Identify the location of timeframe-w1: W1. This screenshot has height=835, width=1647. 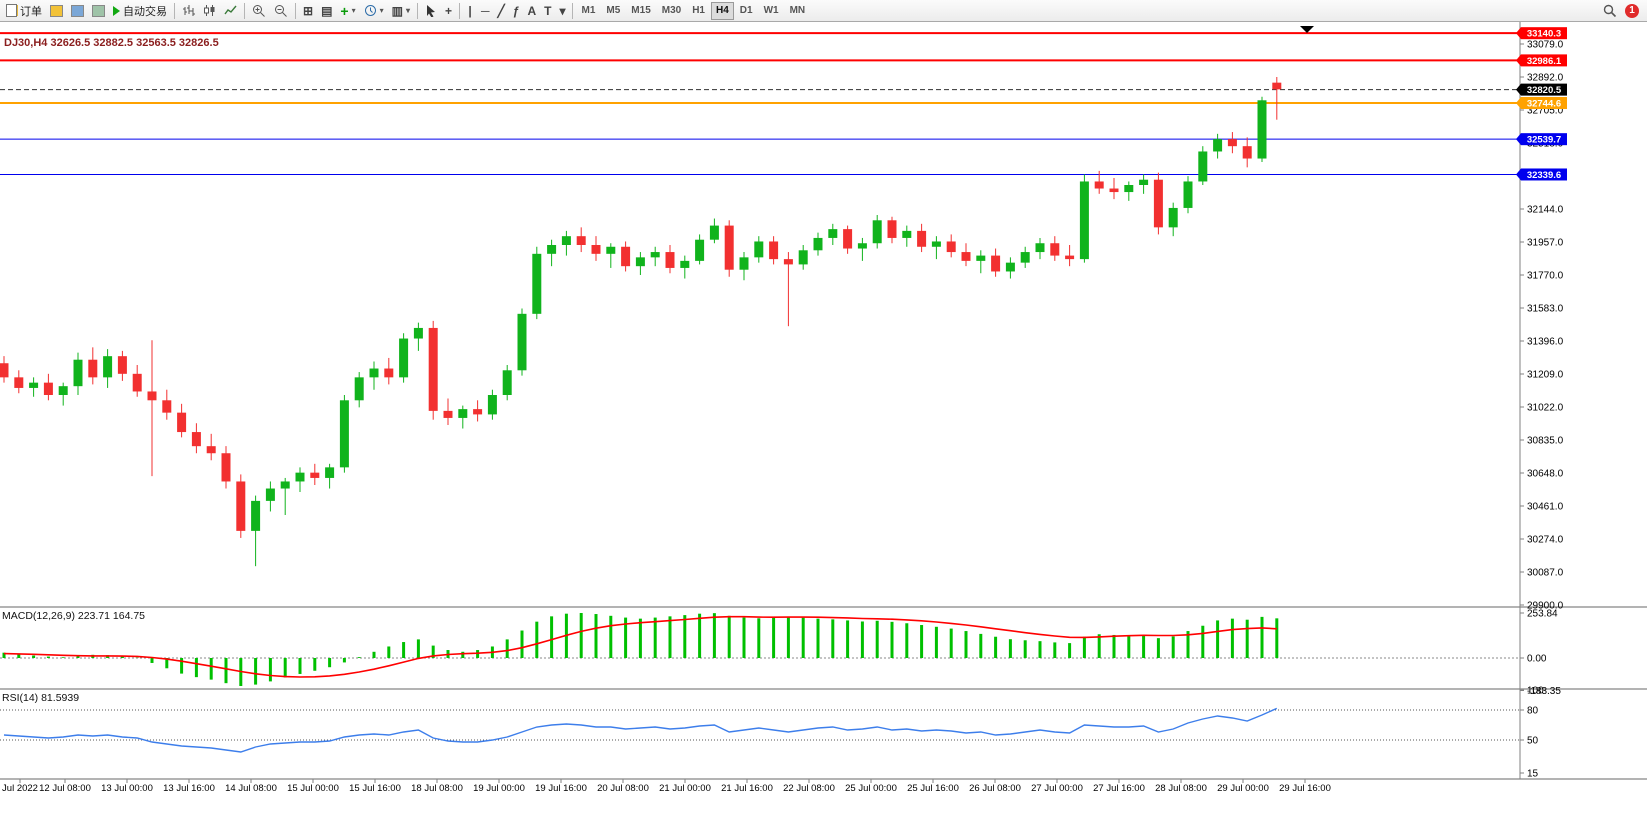
(771, 11).